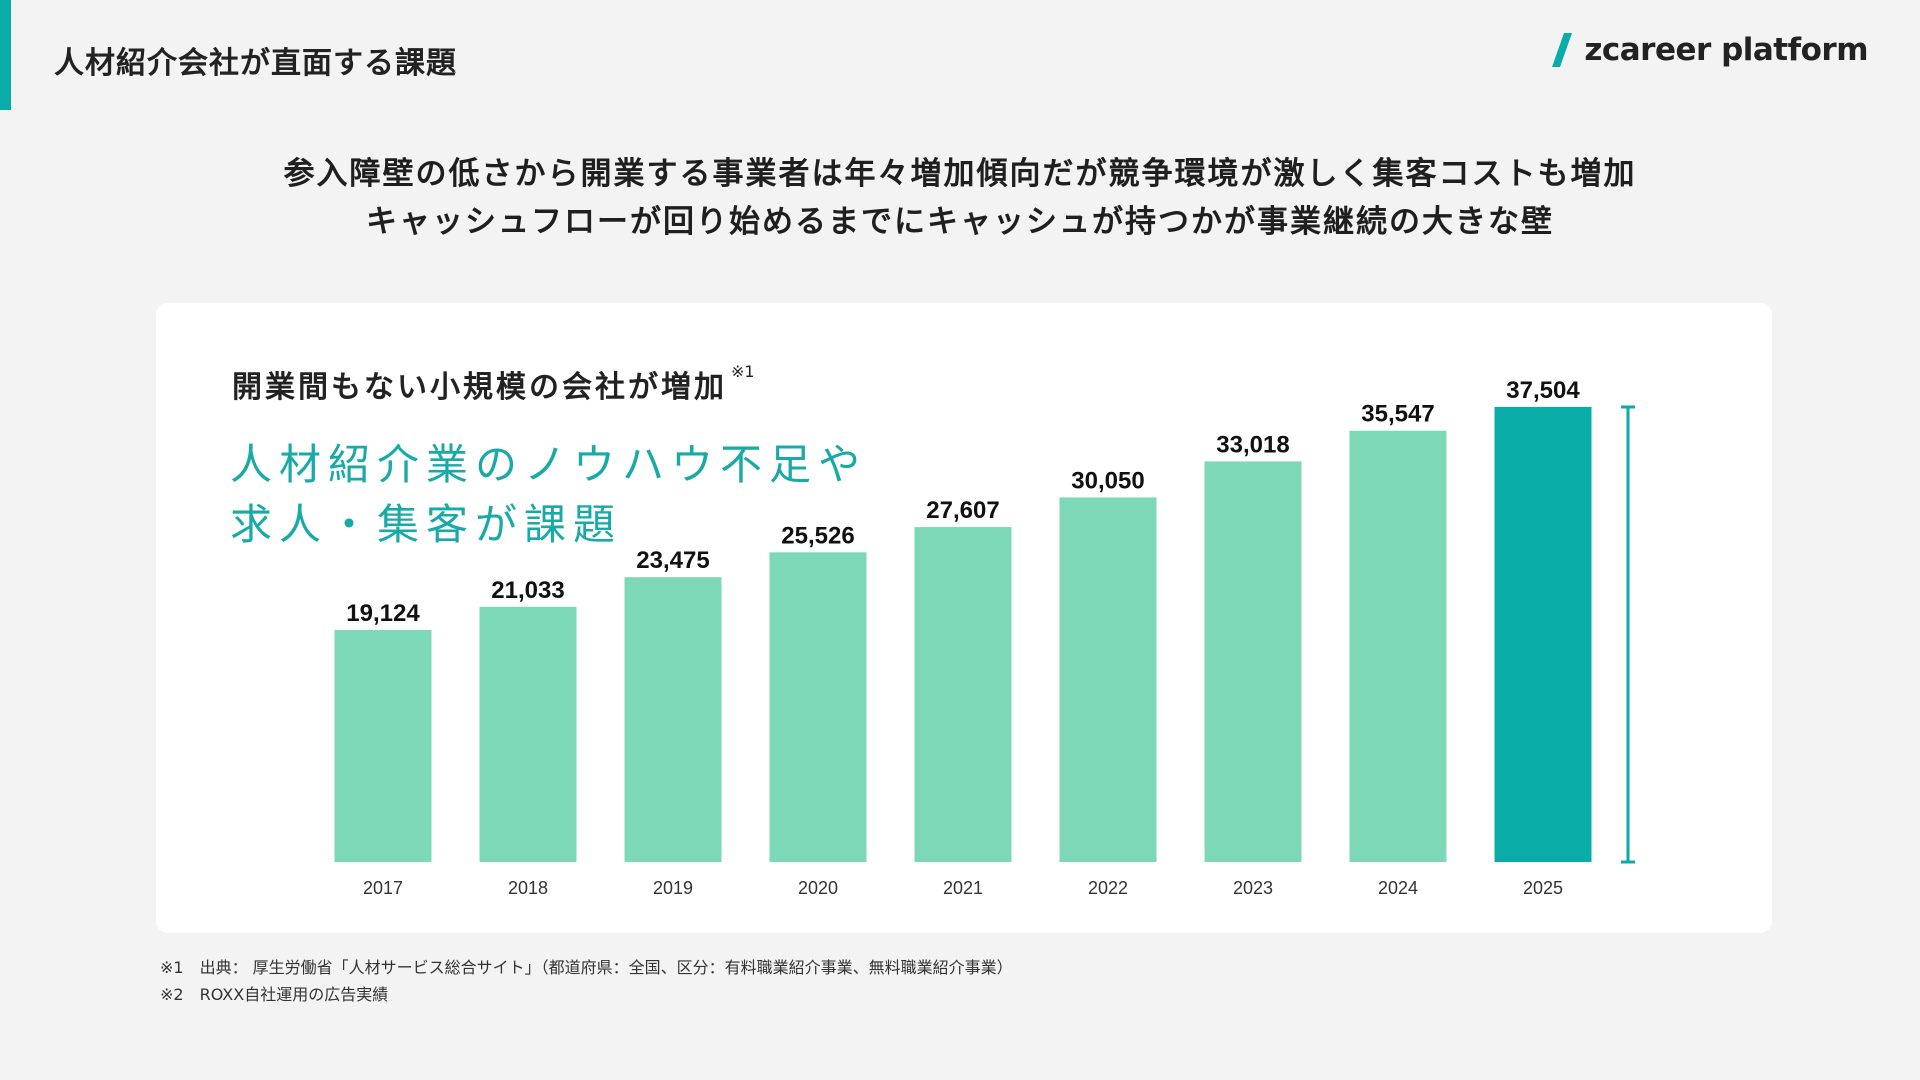 This screenshot has width=1920, height=1080. I want to click on bar-2021, so click(963, 694).